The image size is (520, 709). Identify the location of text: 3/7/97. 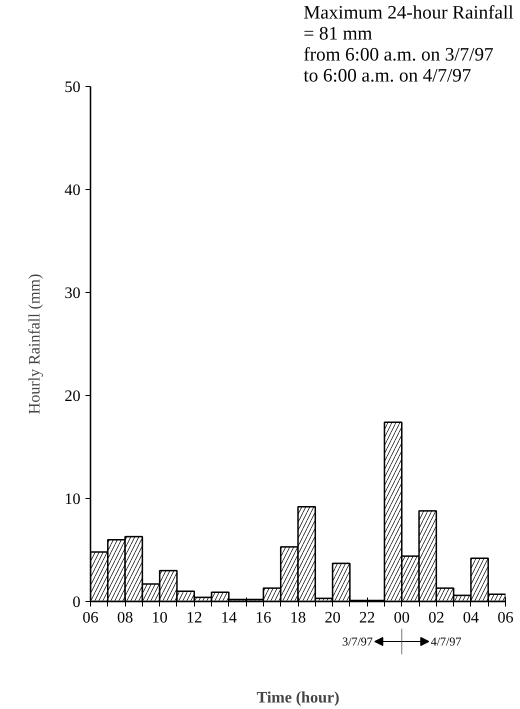
(357, 641).